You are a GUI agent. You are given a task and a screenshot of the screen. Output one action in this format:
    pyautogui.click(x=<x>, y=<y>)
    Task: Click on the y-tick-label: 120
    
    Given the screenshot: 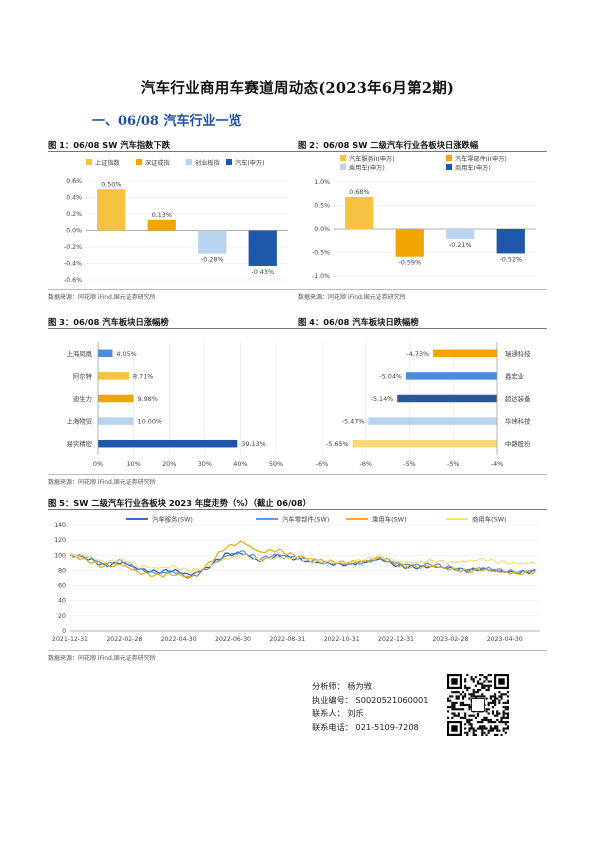 What is the action you would take?
    pyautogui.click(x=60, y=540)
    